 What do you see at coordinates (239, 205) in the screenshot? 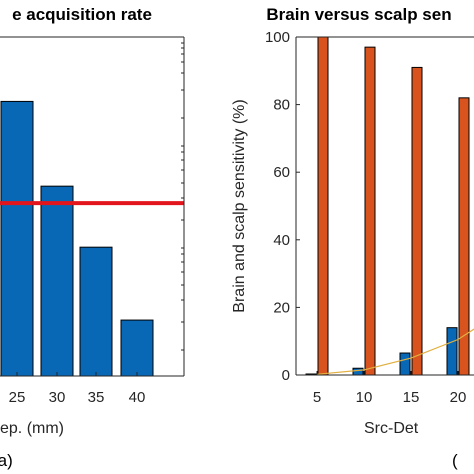
I see `right-y-axis-label: Brain and scalp sensitivity (%)` at bounding box center [239, 205].